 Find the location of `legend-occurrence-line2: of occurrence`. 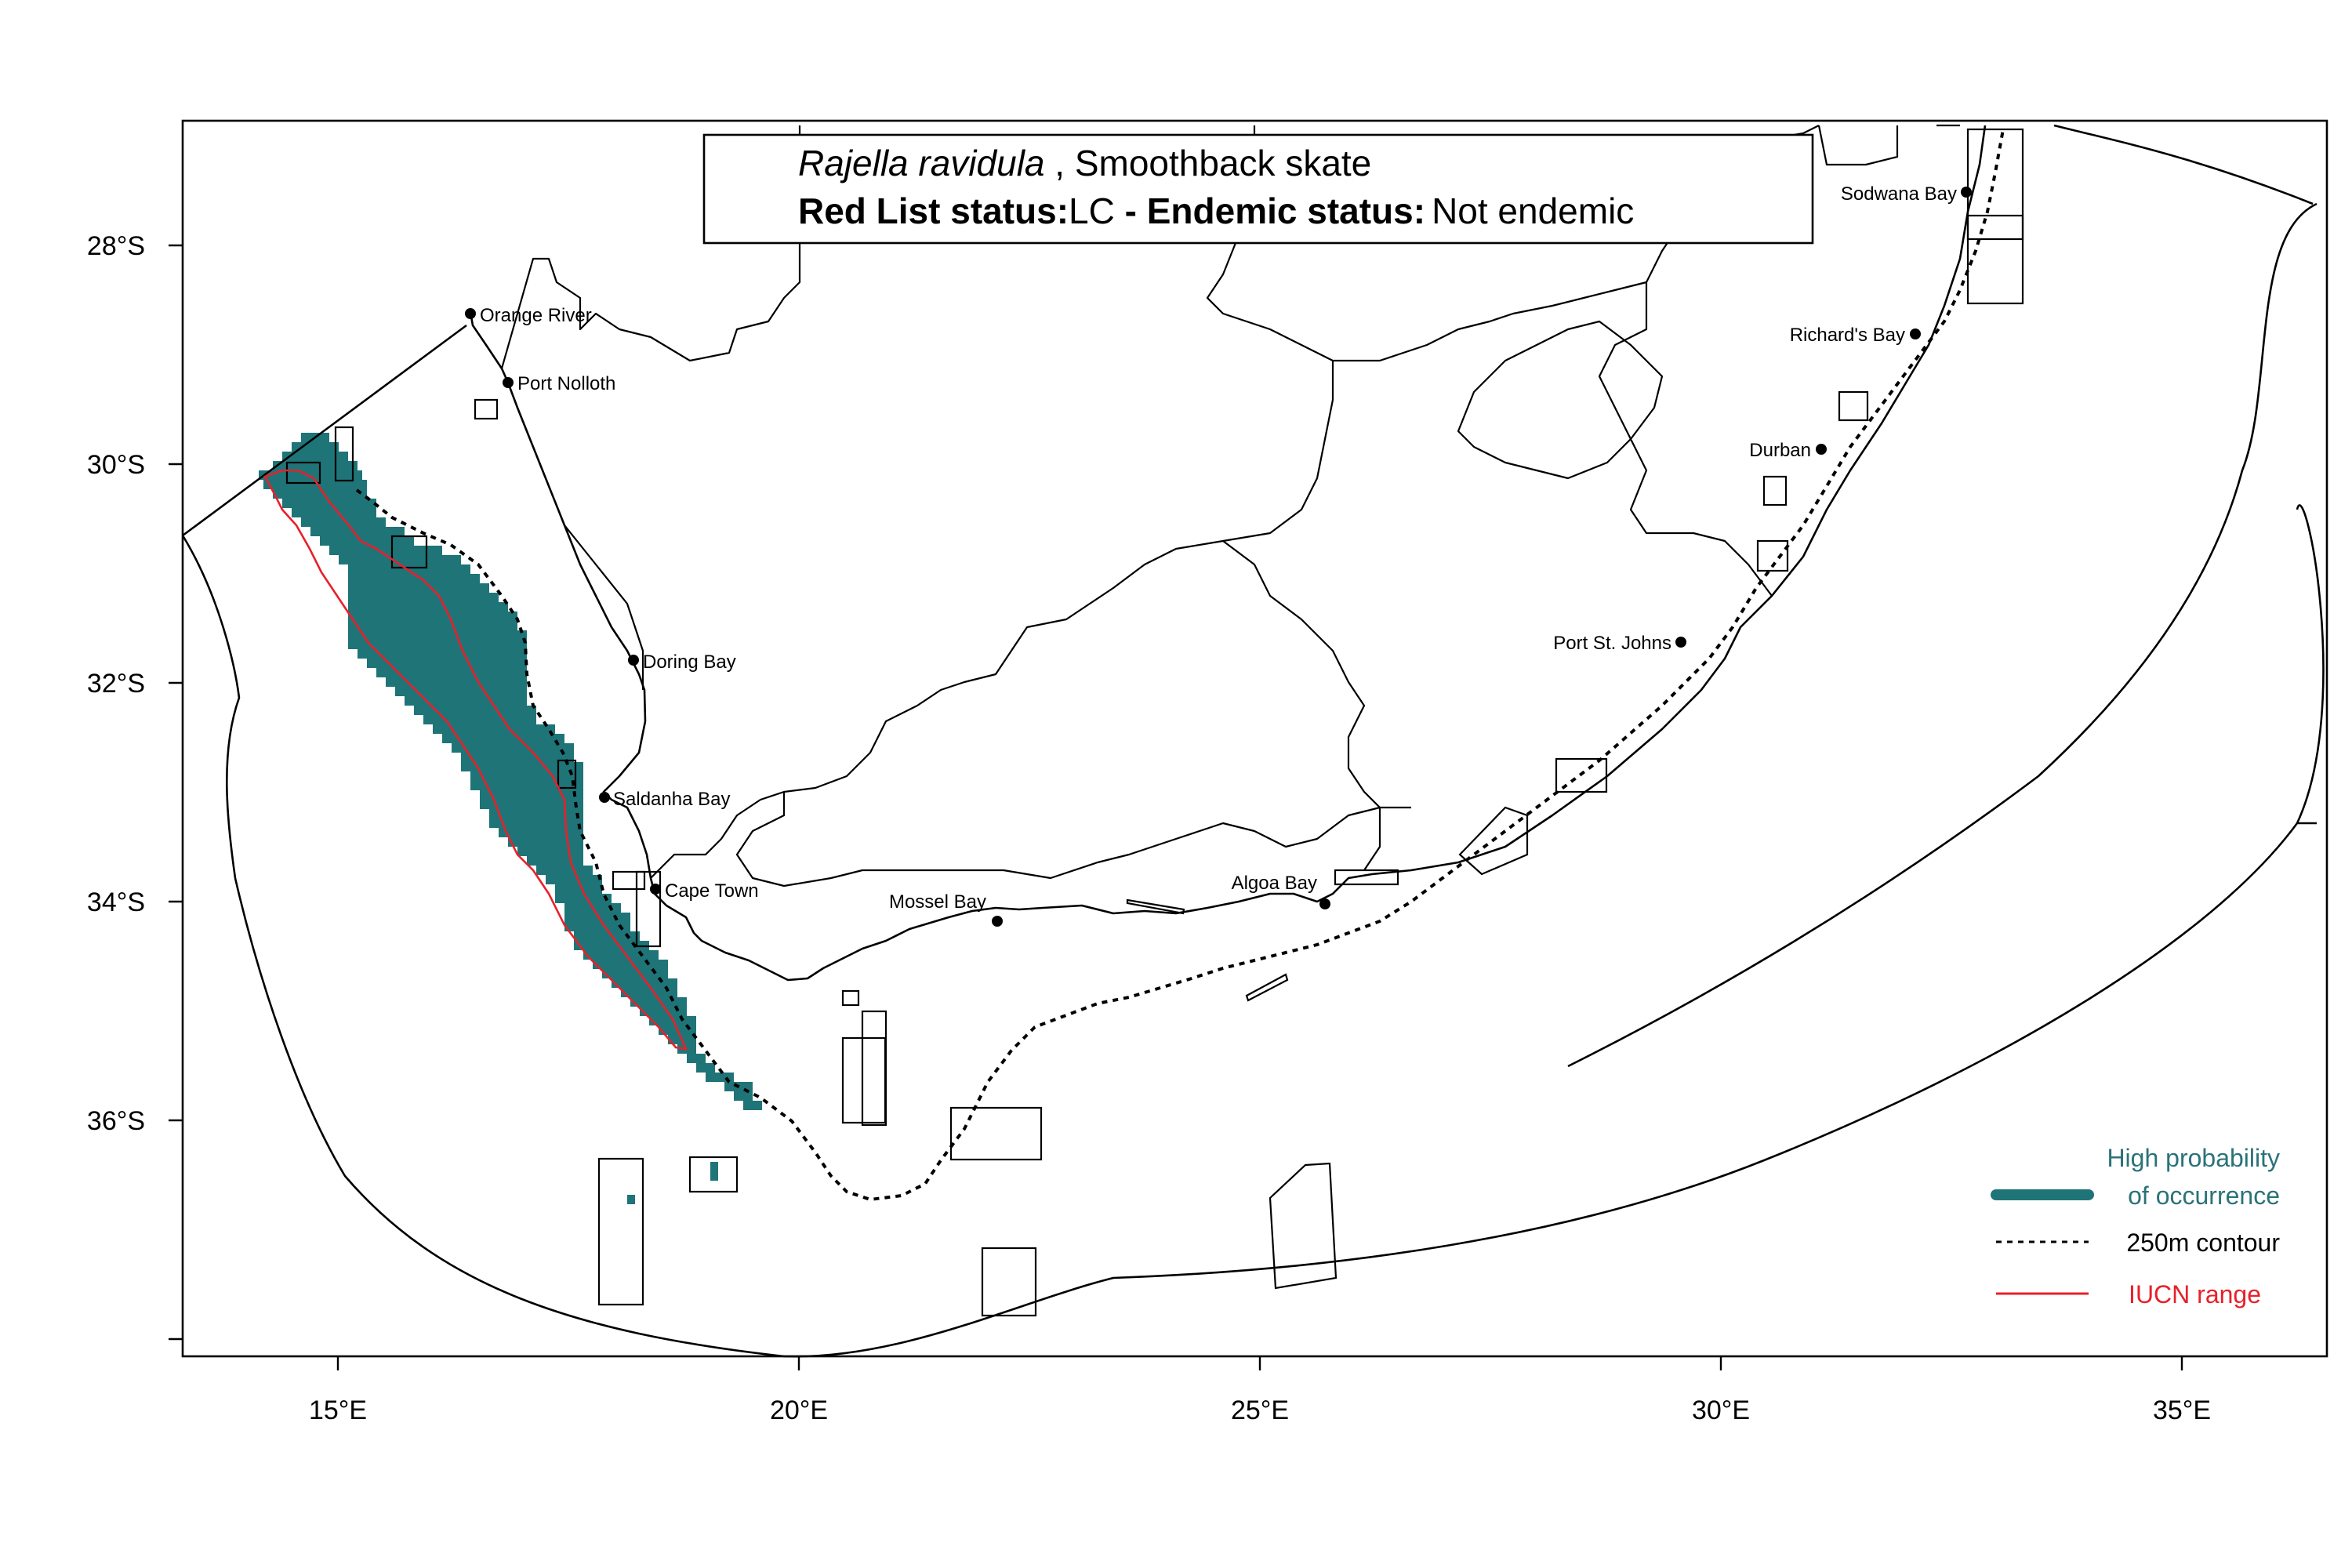

legend-occurrence-line2: of occurrence is located at coordinates (2204, 1195).